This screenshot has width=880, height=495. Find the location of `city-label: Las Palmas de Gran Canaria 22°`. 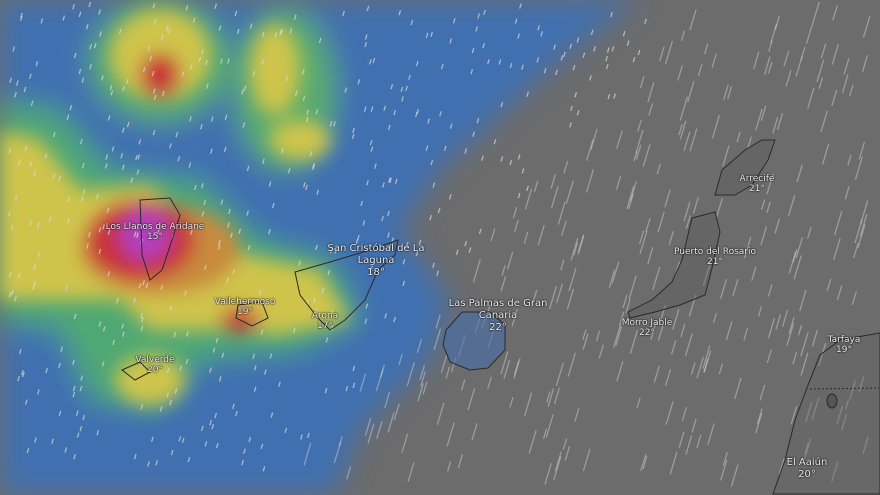

city-label: Las Palmas de Gran Canaria 22° is located at coordinates (498, 316).